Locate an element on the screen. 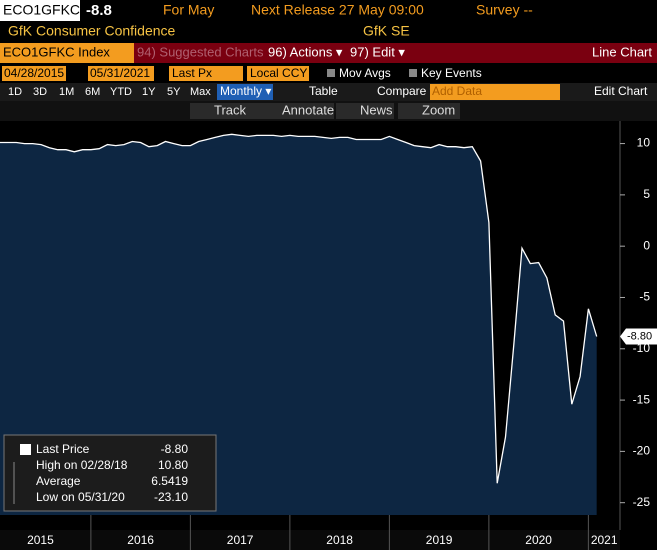  y-tick-label: 0 is located at coordinates (646, 245).